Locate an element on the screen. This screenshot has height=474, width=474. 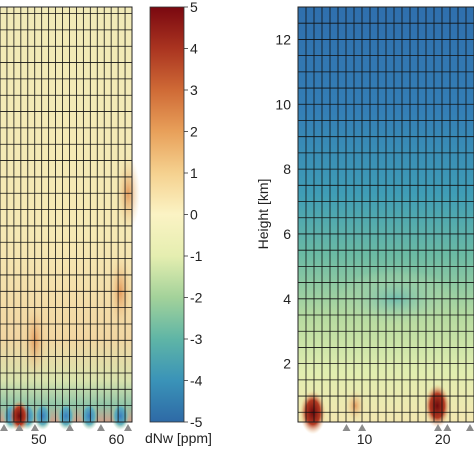
colorbar-tick-label: -4 is located at coordinates (196, 381).